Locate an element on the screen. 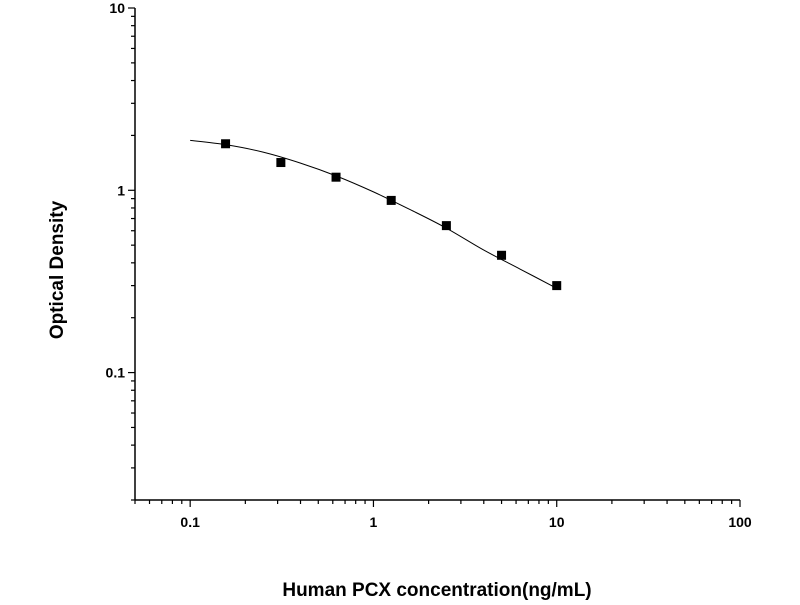  data-points-layer is located at coordinates (391, 215).